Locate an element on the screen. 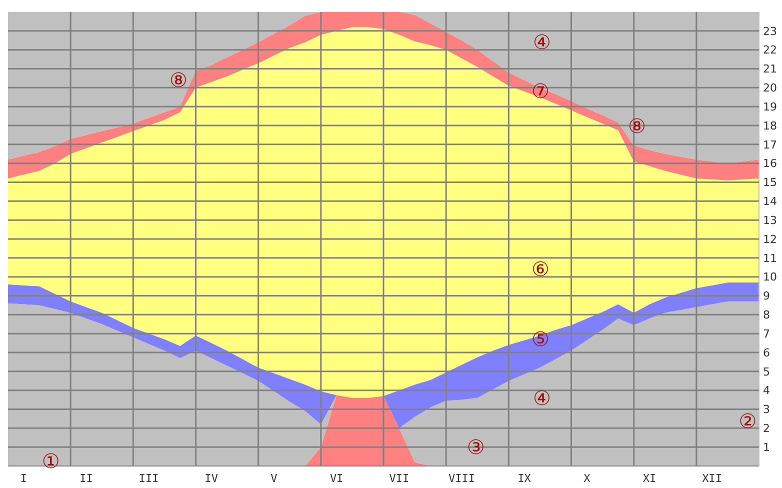  y-tick-label: 1 is located at coordinates (766, 447).